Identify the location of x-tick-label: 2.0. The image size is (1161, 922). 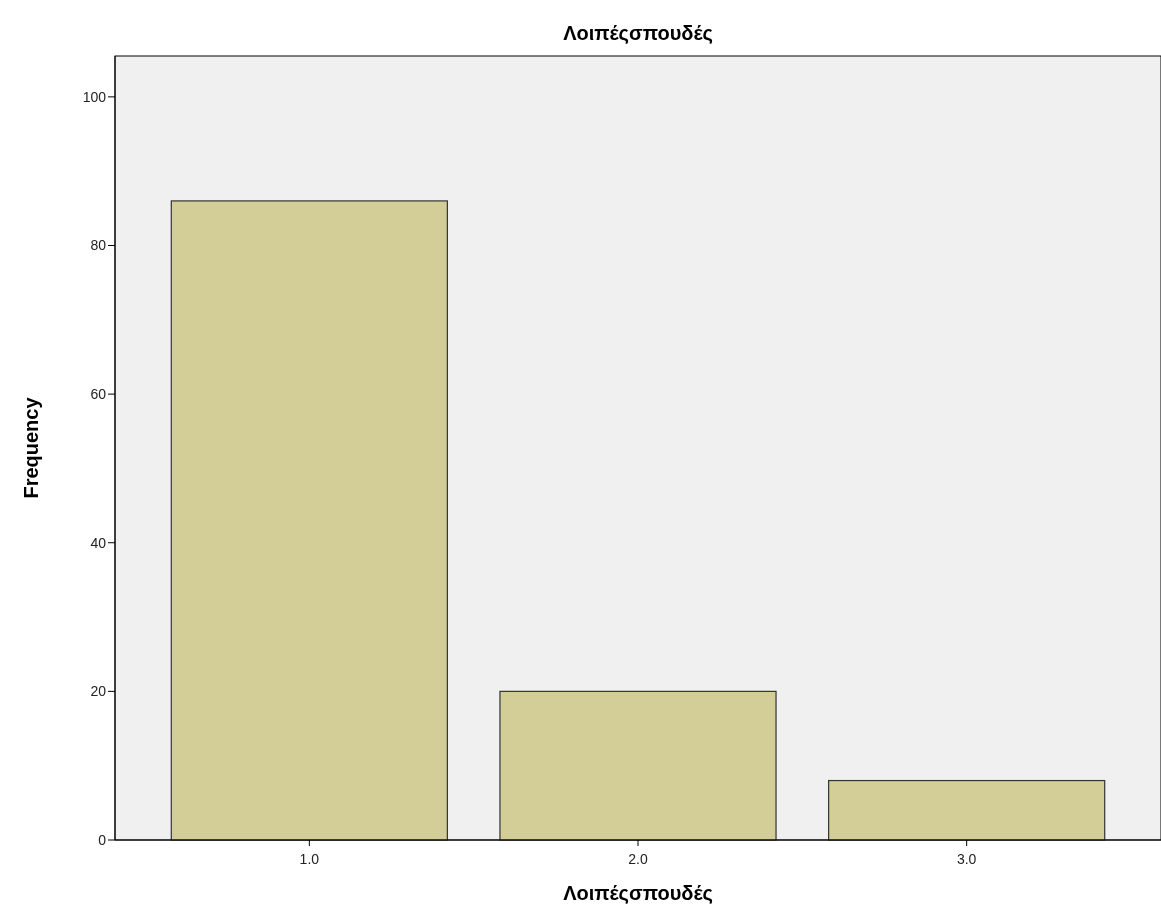
(638, 859).